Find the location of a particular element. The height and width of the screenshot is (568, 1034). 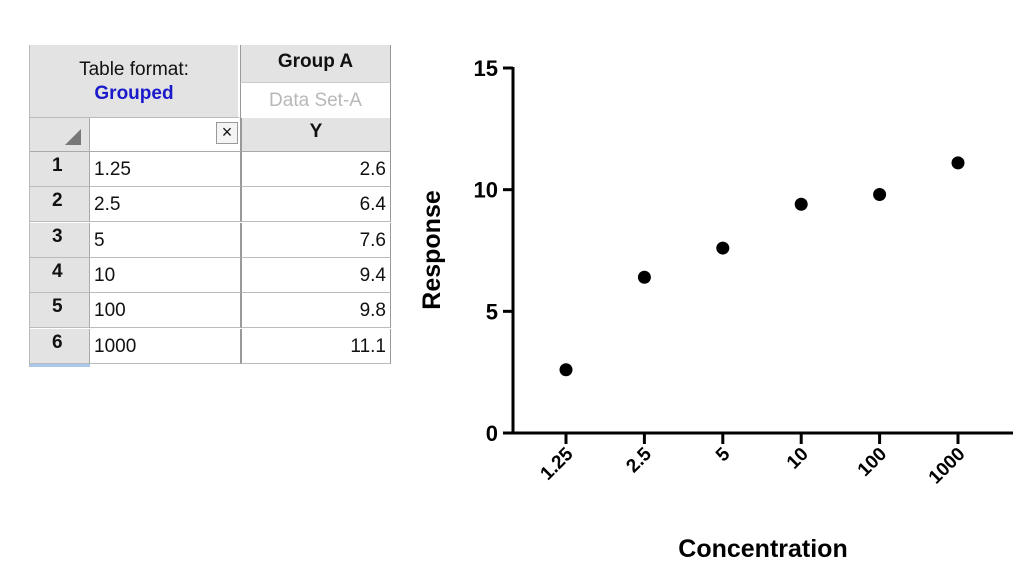

x-value-cell: 10 is located at coordinates (165, 275).